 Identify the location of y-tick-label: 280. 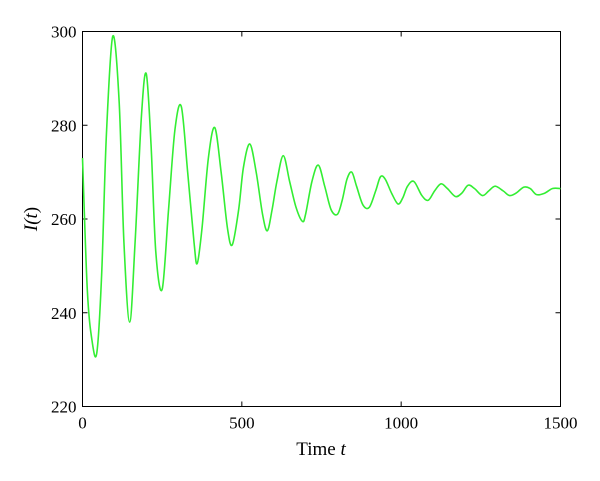
(64, 125).